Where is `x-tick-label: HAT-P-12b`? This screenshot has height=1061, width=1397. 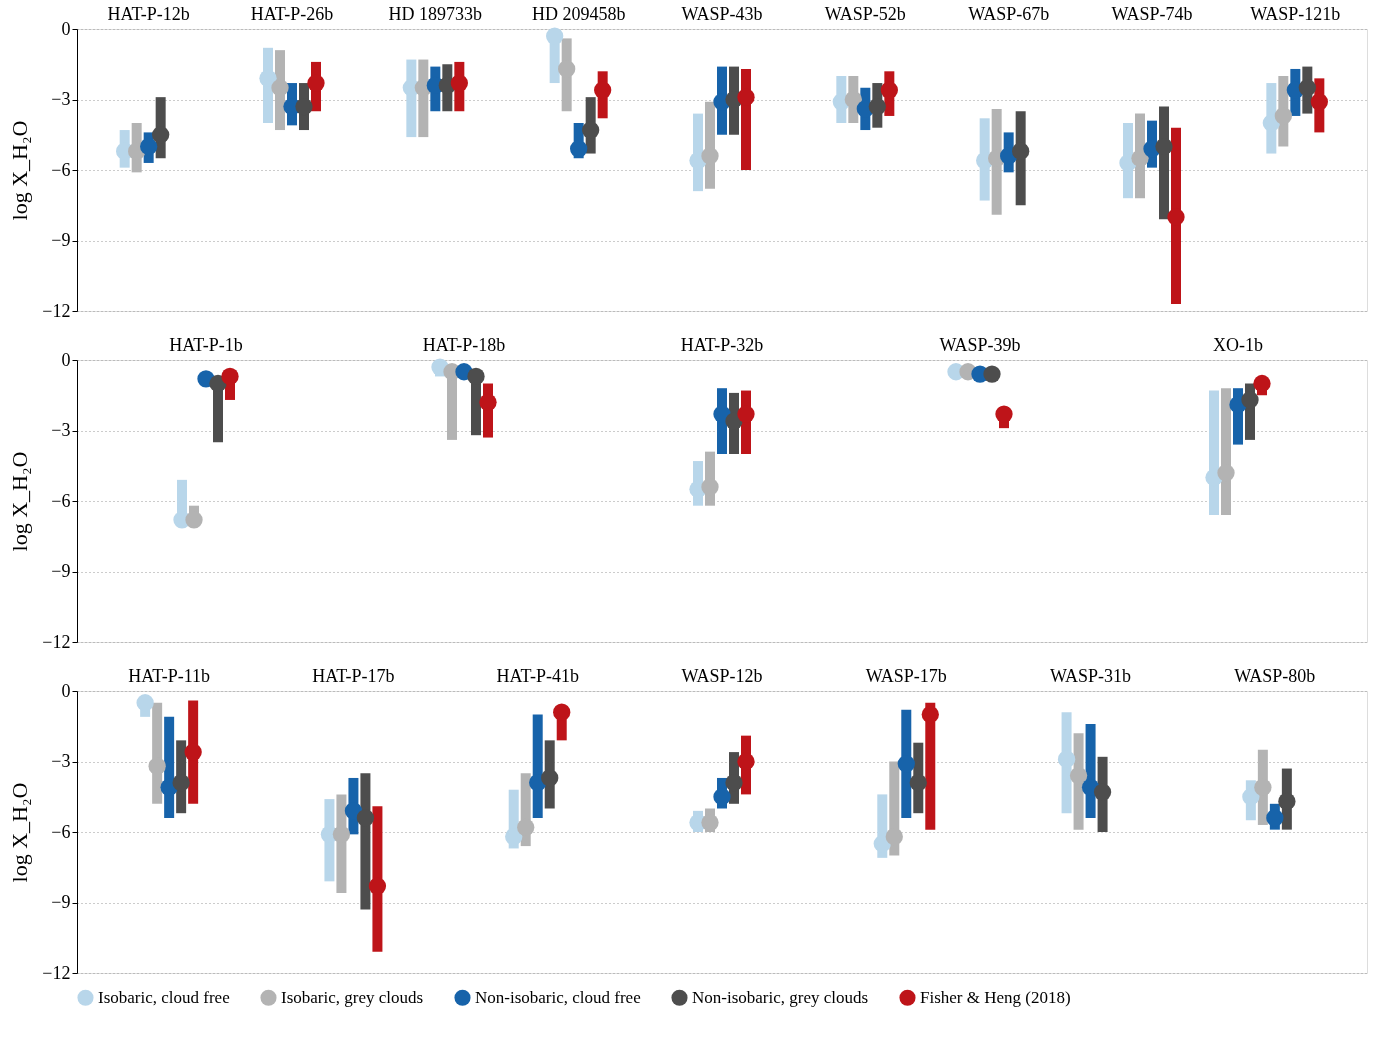
x-tick-label: HAT-P-12b is located at coordinates (148, 13).